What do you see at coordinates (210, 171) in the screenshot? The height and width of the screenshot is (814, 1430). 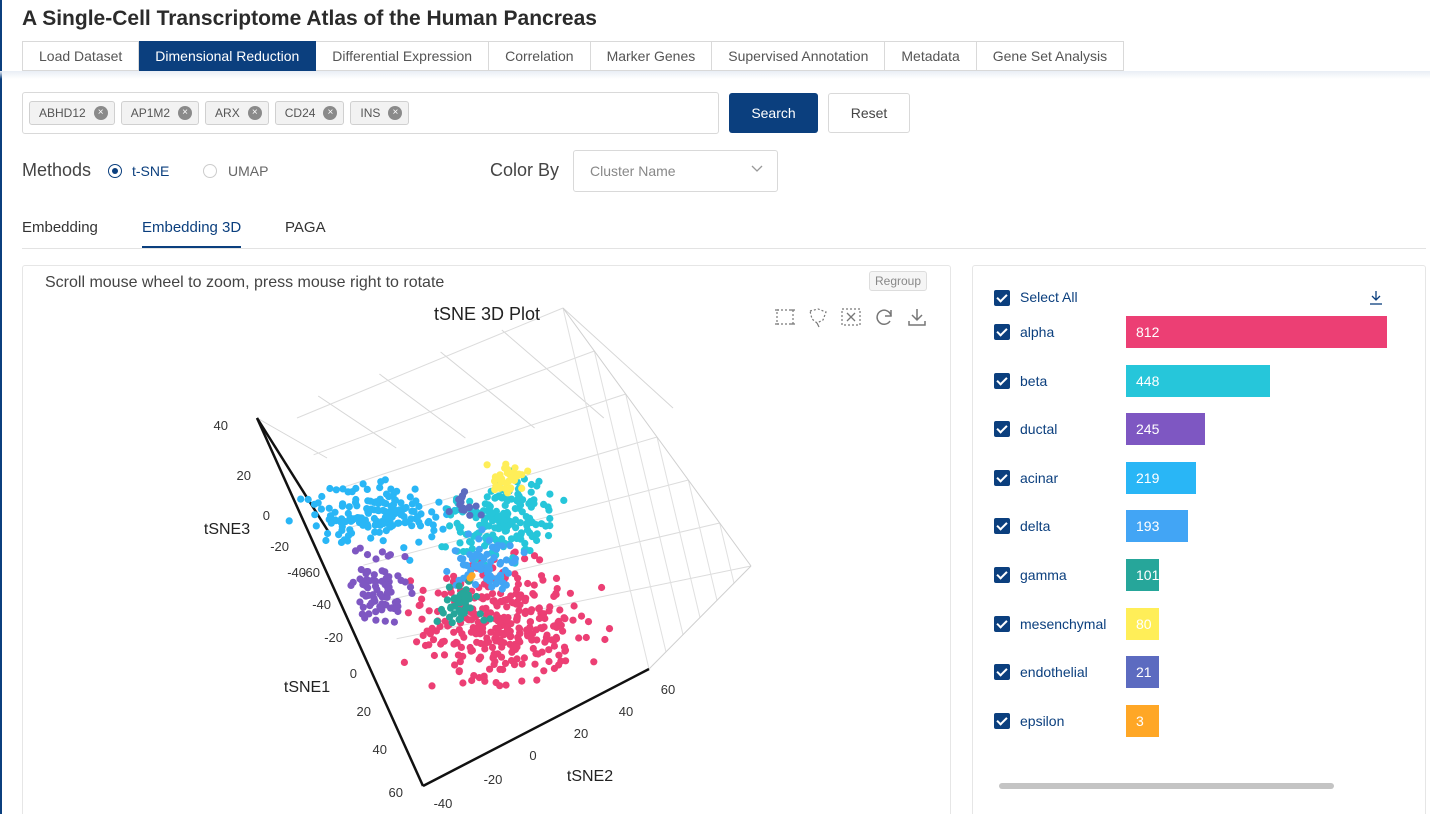 I see `radio-umap` at bounding box center [210, 171].